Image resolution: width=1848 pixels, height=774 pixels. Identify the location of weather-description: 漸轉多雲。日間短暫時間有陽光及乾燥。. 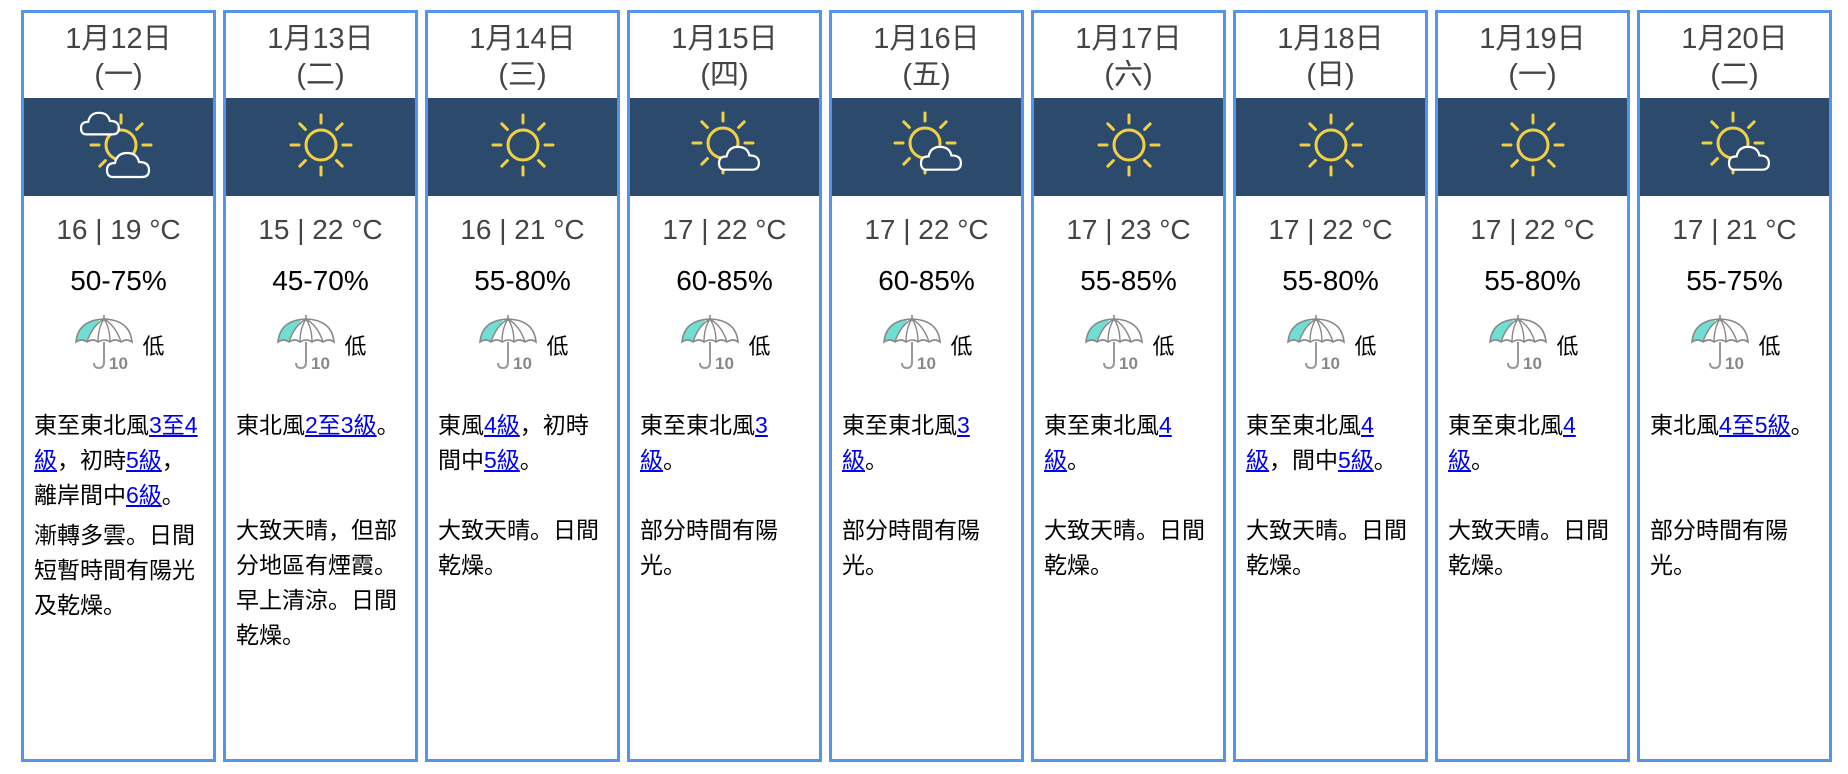
(114, 570).